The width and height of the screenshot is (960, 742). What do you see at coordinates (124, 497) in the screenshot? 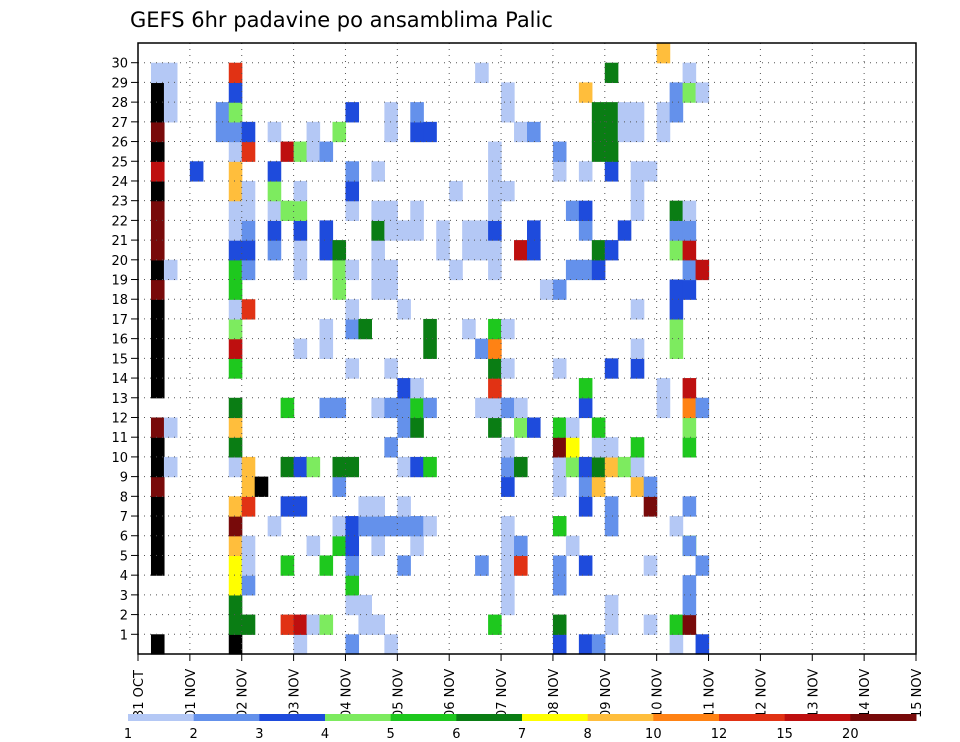
I see `y-tick-label: 8` at bounding box center [124, 497].